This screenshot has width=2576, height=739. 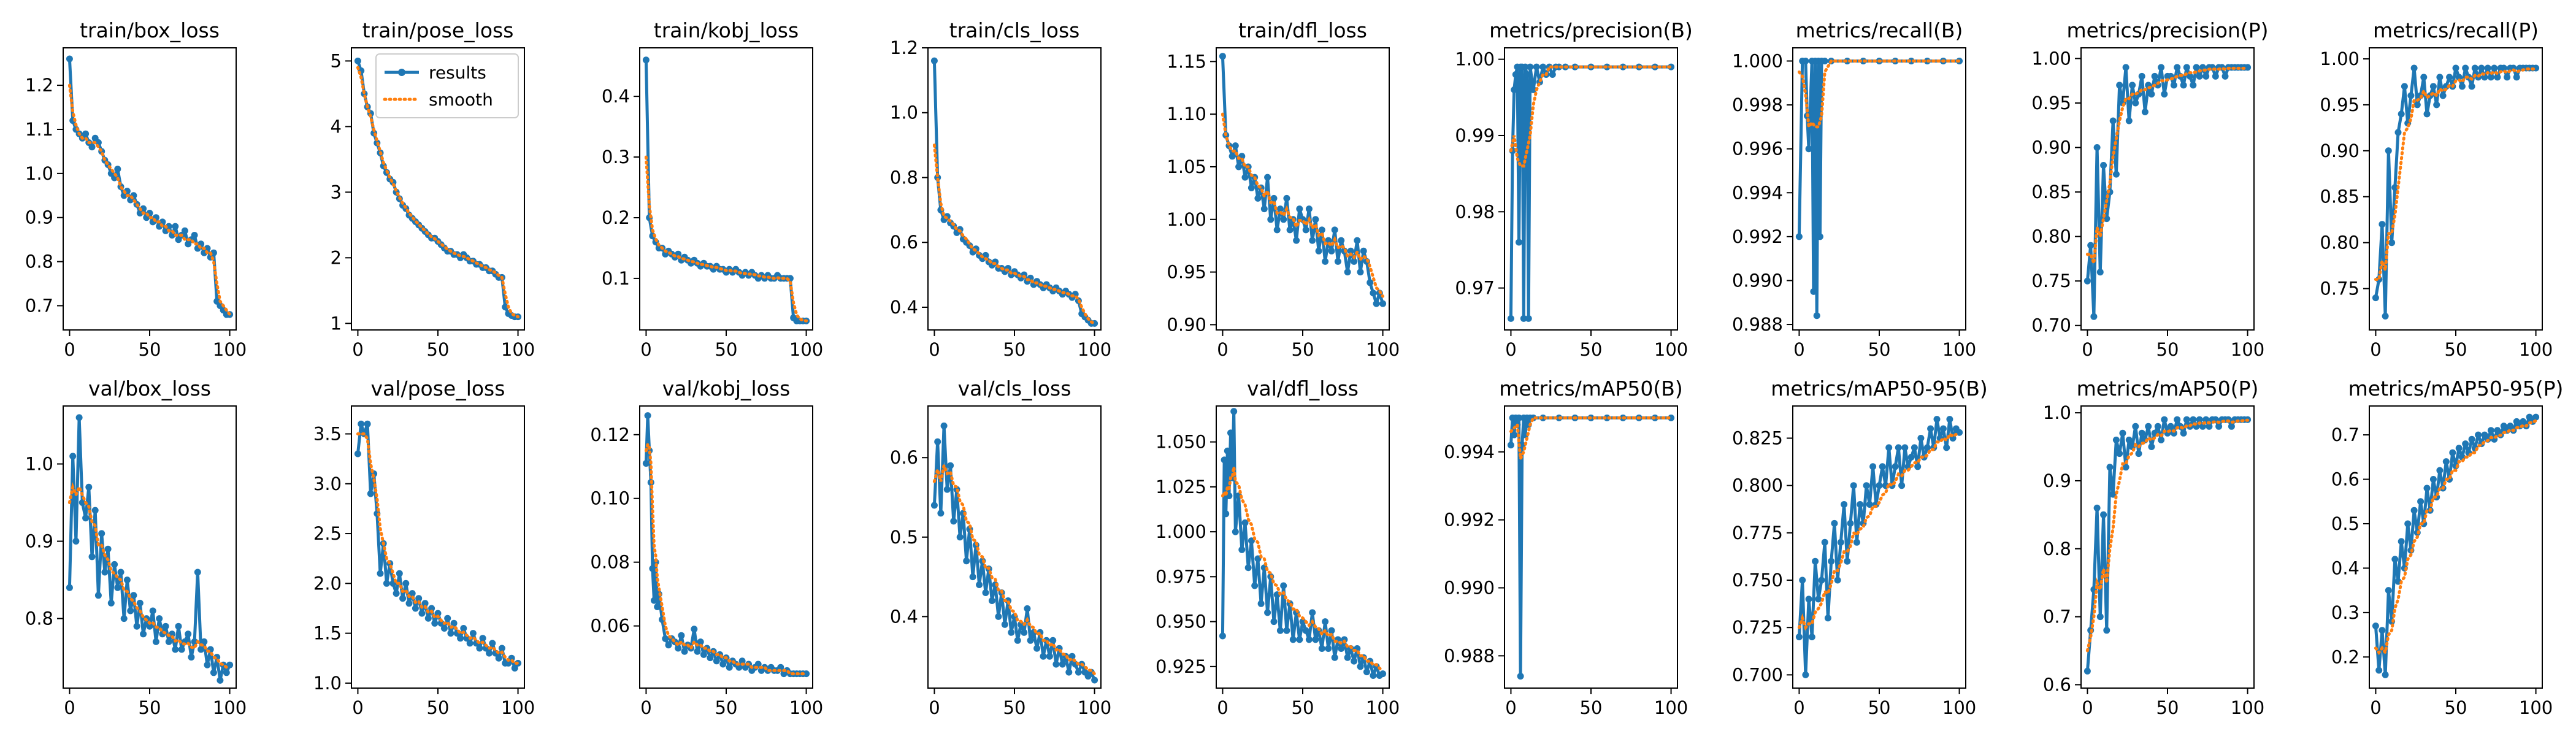 What do you see at coordinates (336, 61) in the screenshot?
I see `y-tick-label: 5` at bounding box center [336, 61].